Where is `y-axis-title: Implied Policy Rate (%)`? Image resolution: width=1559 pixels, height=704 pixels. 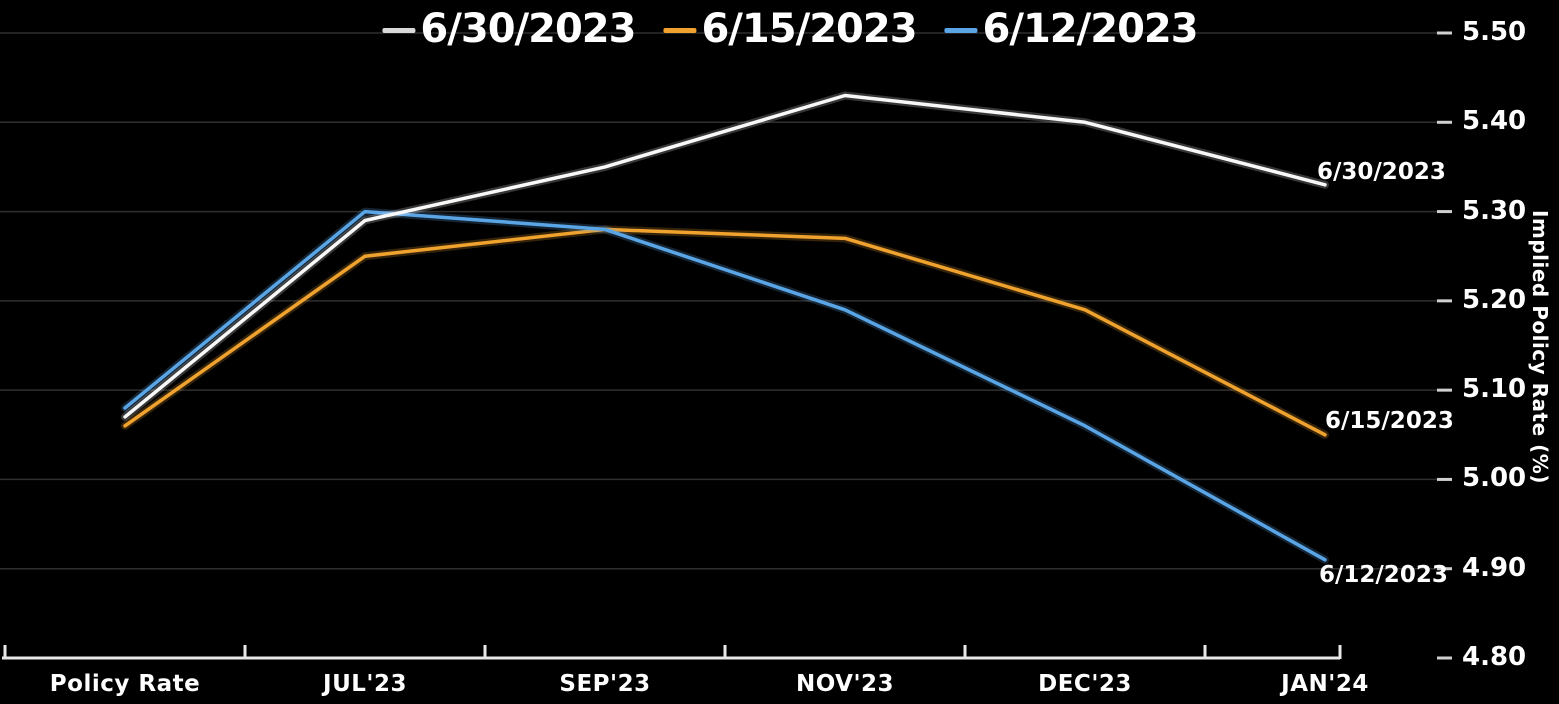
y-axis-title: Implied Policy Rate (%) is located at coordinates (1540, 347).